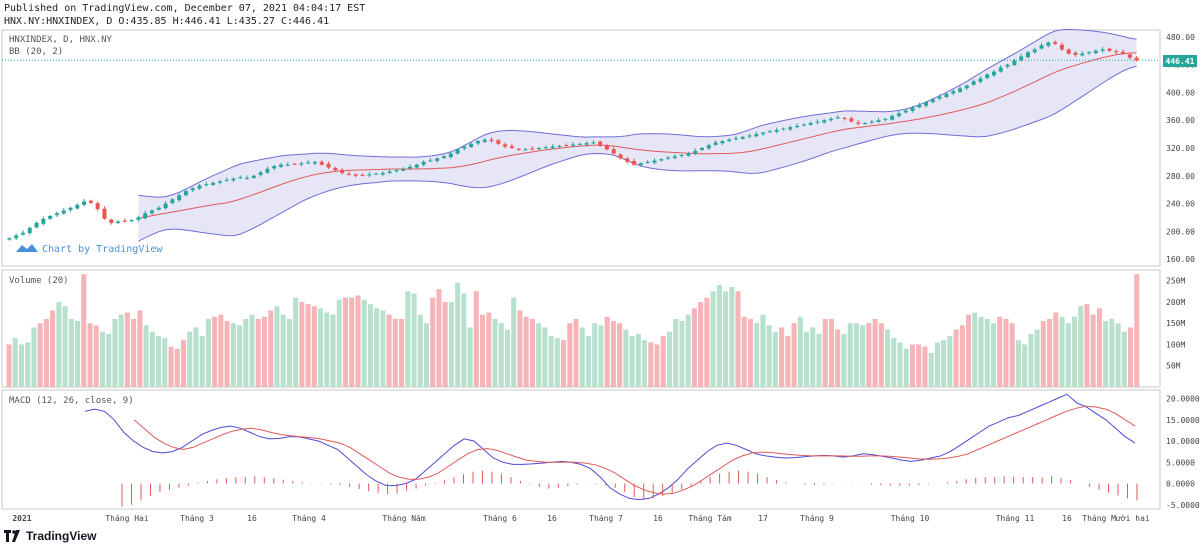 The image size is (1200, 547). Describe the element at coordinates (1180, 484) in the screenshot. I see `macd-axis-tick: 0.0000` at that location.